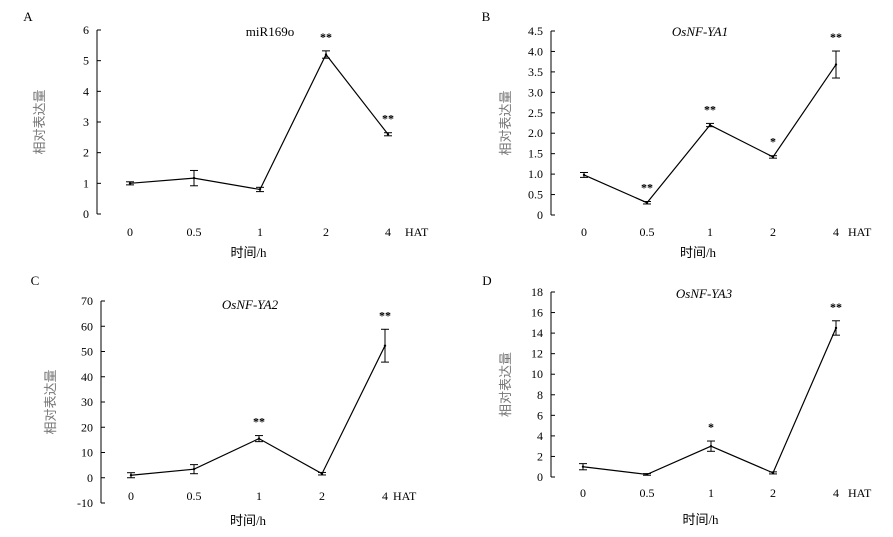  Describe the element at coordinates (537, 313) in the screenshot. I see `y-tick-label: 16` at that location.